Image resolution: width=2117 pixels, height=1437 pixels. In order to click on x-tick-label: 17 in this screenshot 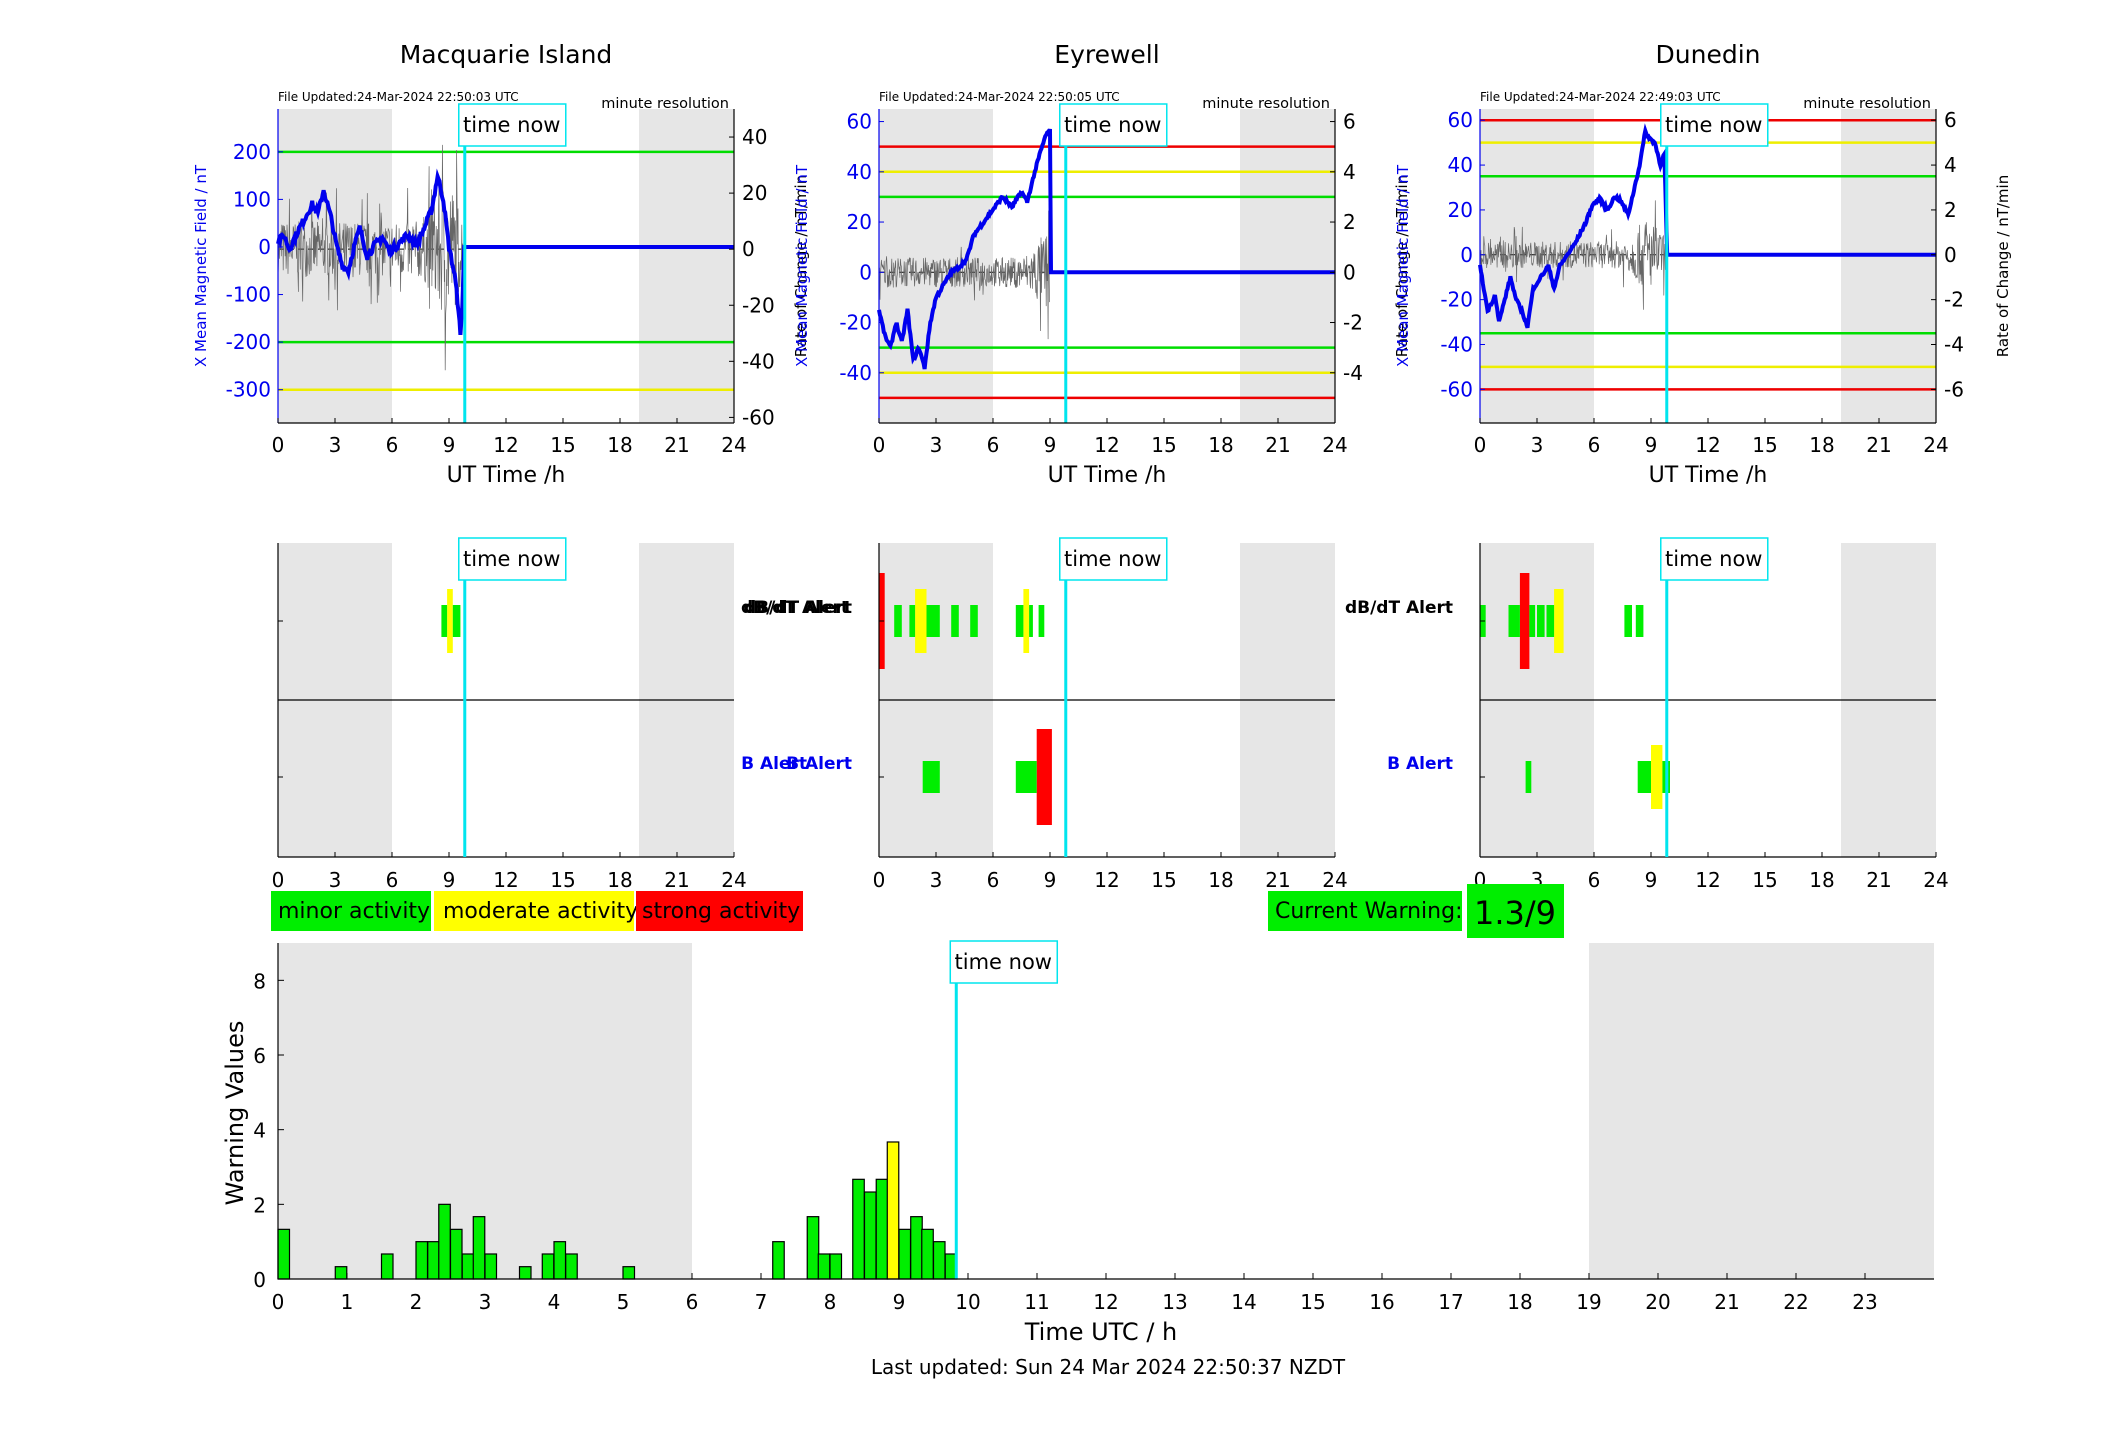, I will do `click(1450, 1302)`.